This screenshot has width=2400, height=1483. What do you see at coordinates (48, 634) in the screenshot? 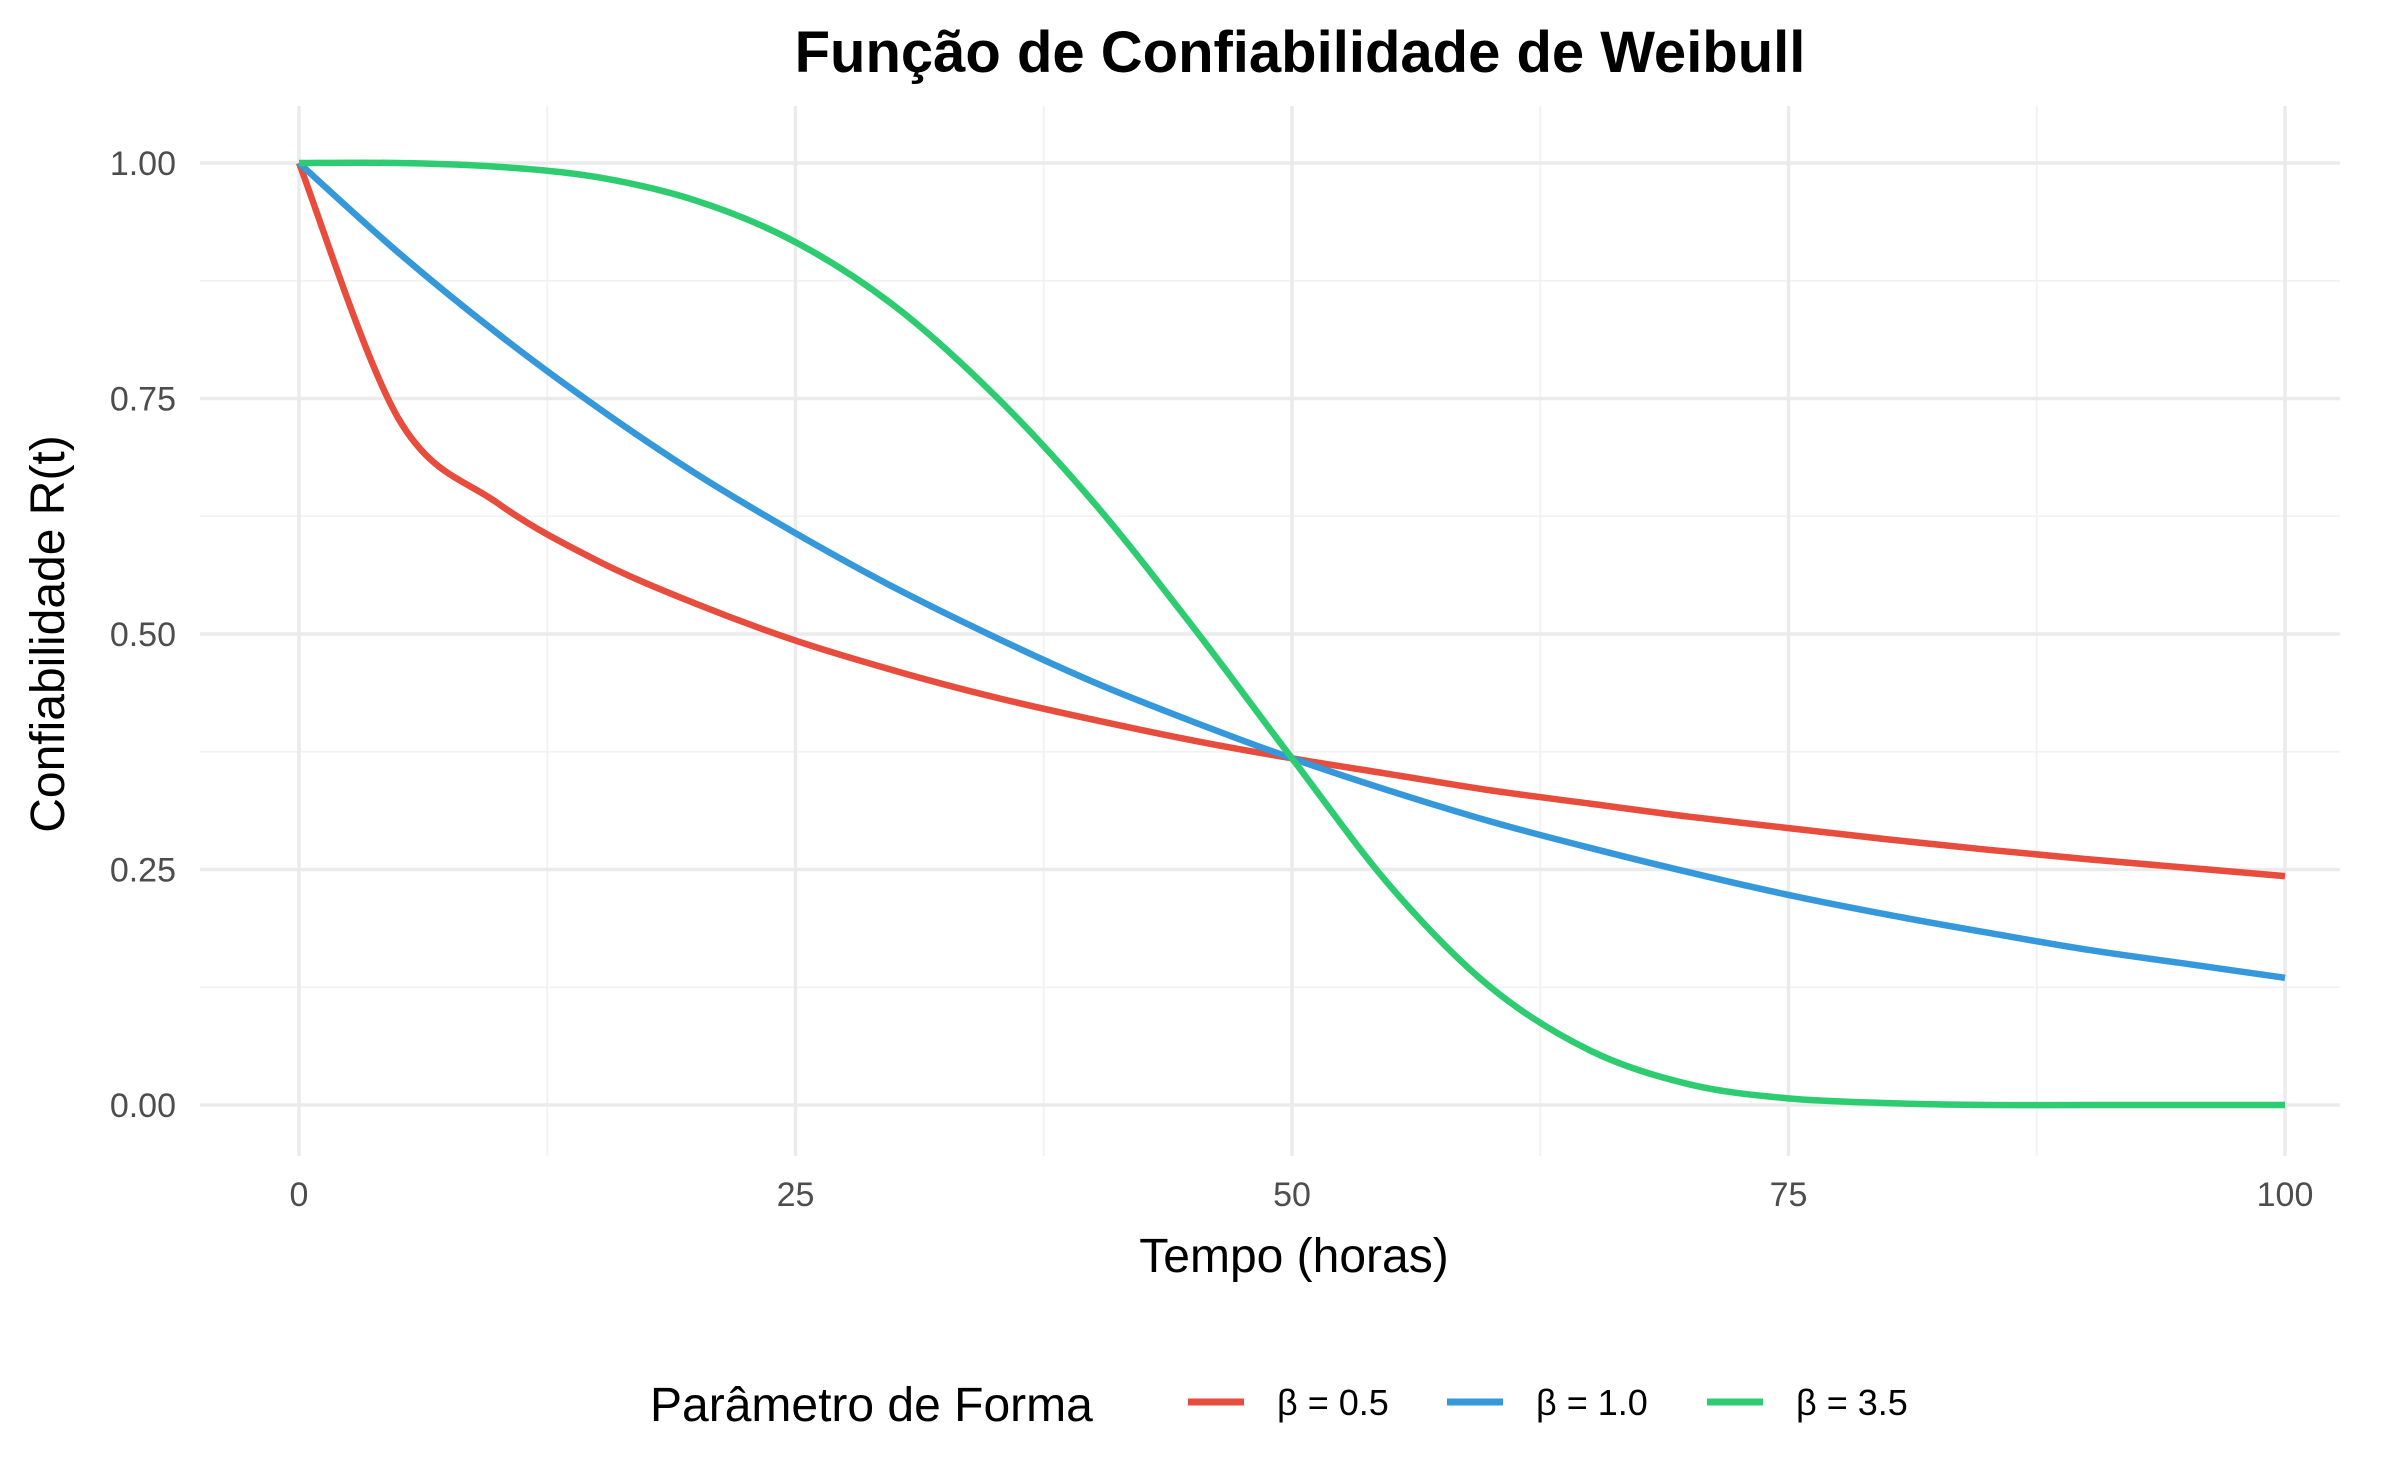
I see `y-axis-title: Confiabilidade R(t)` at bounding box center [48, 634].